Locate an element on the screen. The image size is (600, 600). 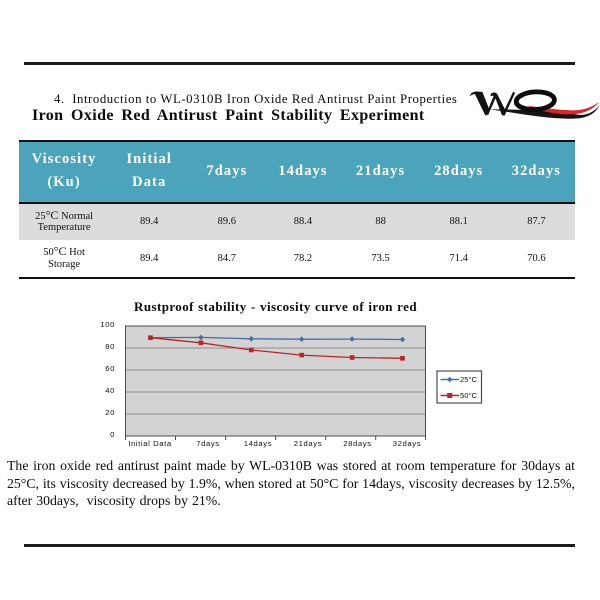
svg-text: 21days is located at coordinates (308, 443).